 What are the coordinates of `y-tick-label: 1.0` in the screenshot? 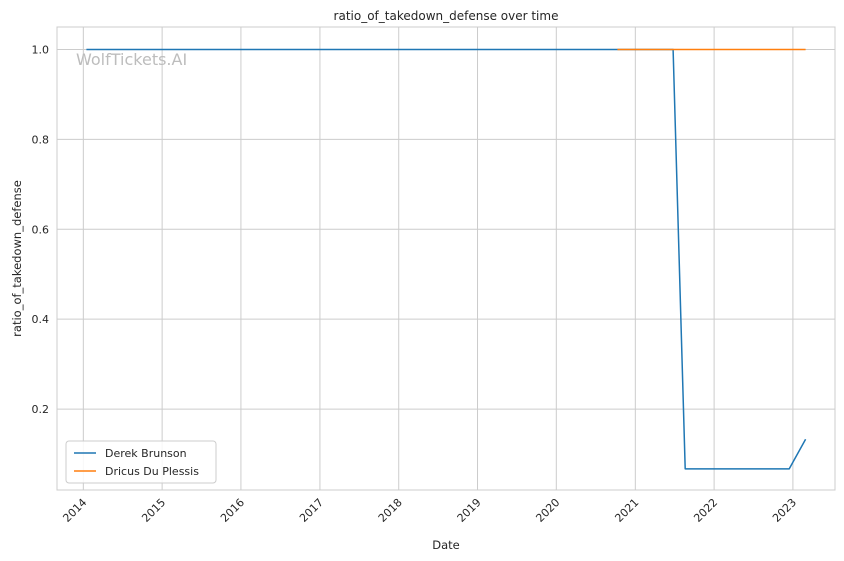 It's located at (41, 49).